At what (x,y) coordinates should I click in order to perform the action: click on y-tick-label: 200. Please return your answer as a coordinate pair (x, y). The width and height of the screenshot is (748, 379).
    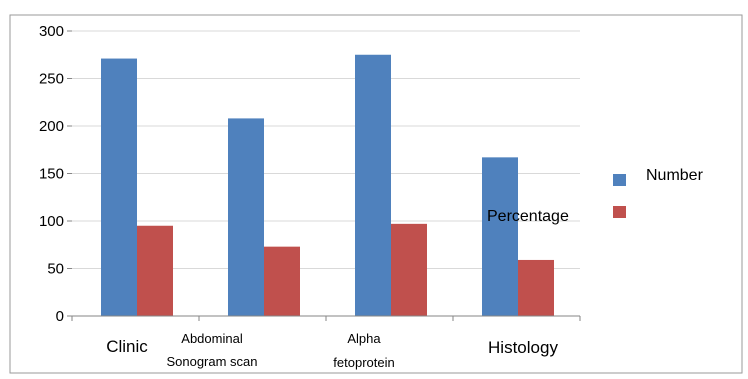
    Looking at the image, I should click on (51, 126).